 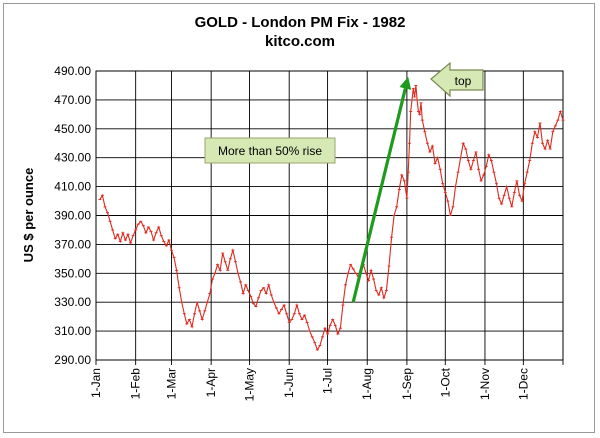 I want to click on y-axis-label: US $ per ounce, so click(x=28, y=215).